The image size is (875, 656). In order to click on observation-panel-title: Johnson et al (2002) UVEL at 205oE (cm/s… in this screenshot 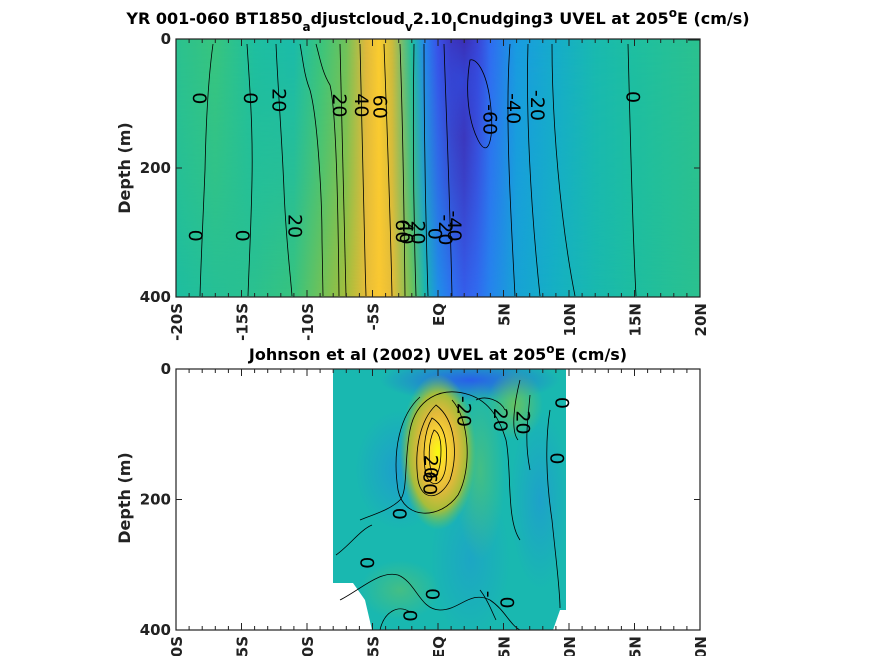, I will do `click(437, 353)`.